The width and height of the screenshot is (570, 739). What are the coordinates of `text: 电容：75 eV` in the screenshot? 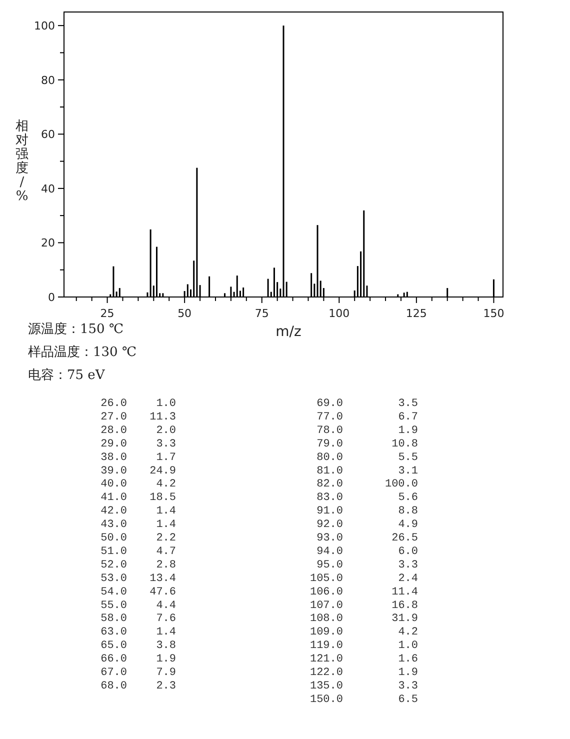 It's located at (67, 375).